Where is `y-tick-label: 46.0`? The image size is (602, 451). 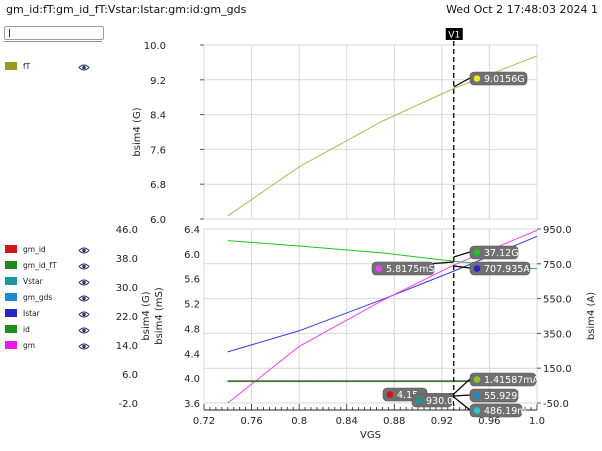 y-tick-label: 46.0 is located at coordinates (127, 230).